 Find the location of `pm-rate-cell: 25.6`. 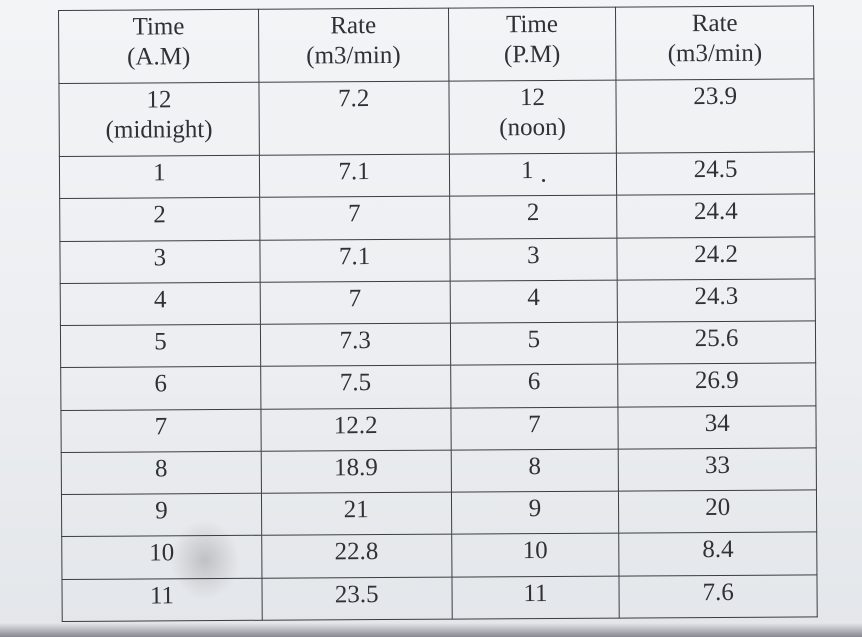

pm-rate-cell: 25.6 is located at coordinates (716, 342).